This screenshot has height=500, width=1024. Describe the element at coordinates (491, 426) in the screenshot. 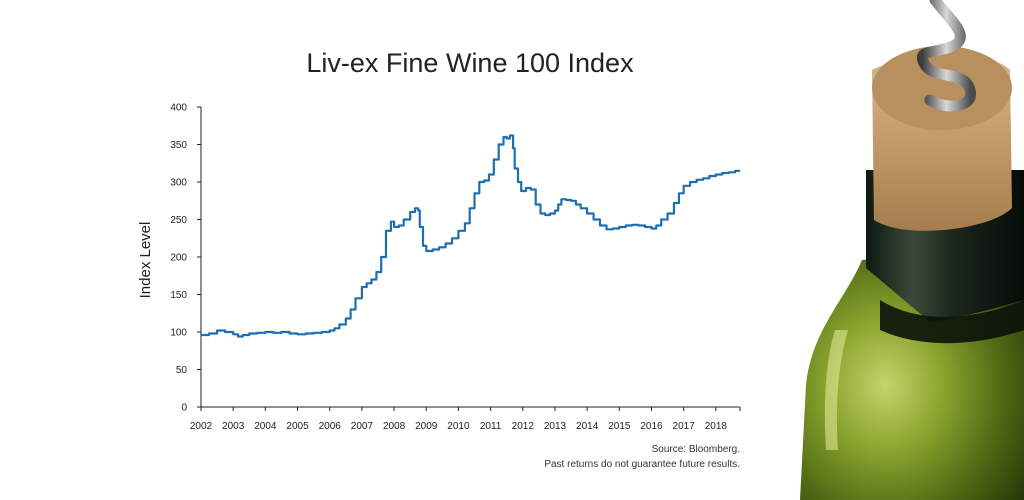

I see `x-tick-label: 2011` at that location.